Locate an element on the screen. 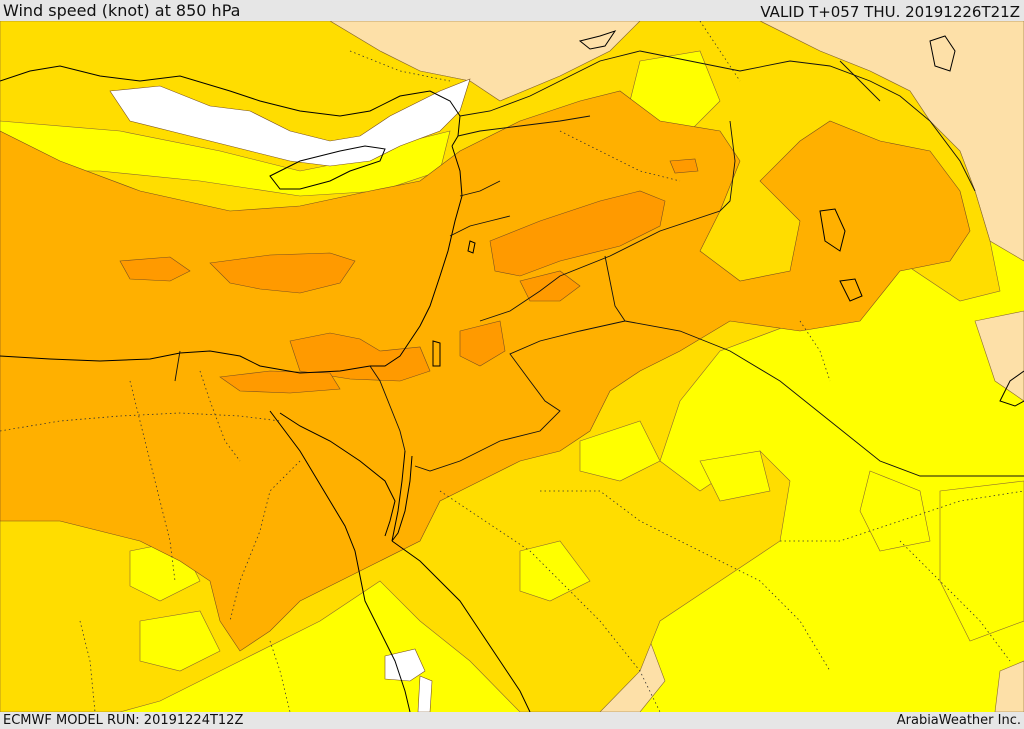  valid-time: VALID T+057 THU. 20191226T21Z is located at coordinates (890, 12).